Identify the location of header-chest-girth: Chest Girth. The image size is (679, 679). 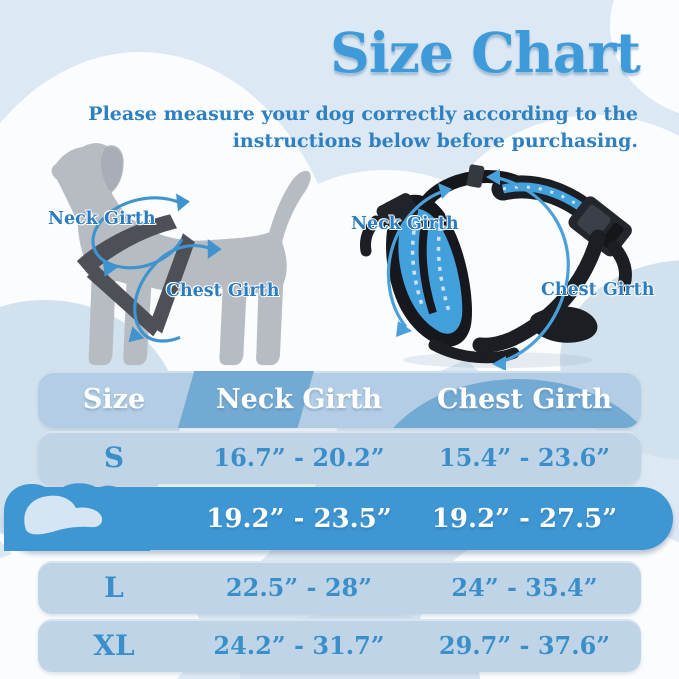
(524, 399).